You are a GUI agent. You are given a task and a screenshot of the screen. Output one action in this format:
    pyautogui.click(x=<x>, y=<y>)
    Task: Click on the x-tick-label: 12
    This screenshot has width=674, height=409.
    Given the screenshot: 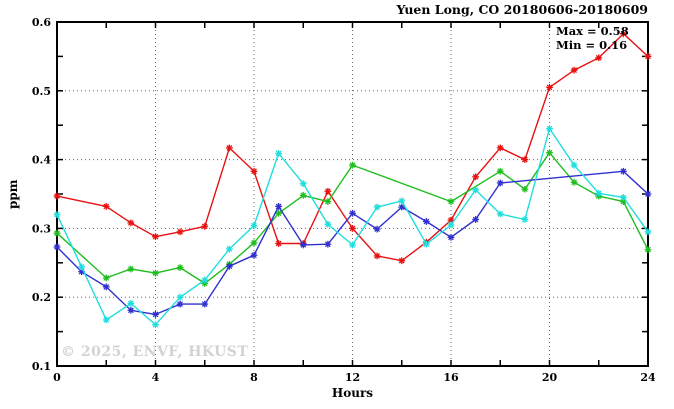 What is the action you would take?
    pyautogui.click(x=352, y=377)
    